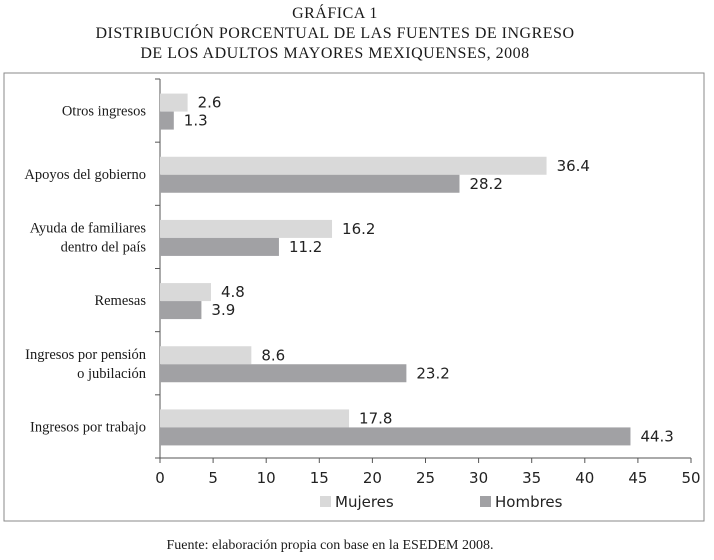 Image resolution: width=714 pixels, height=560 pixels. What do you see at coordinates (531, 478) in the screenshot?
I see `x-tick-label: 35` at bounding box center [531, 478].